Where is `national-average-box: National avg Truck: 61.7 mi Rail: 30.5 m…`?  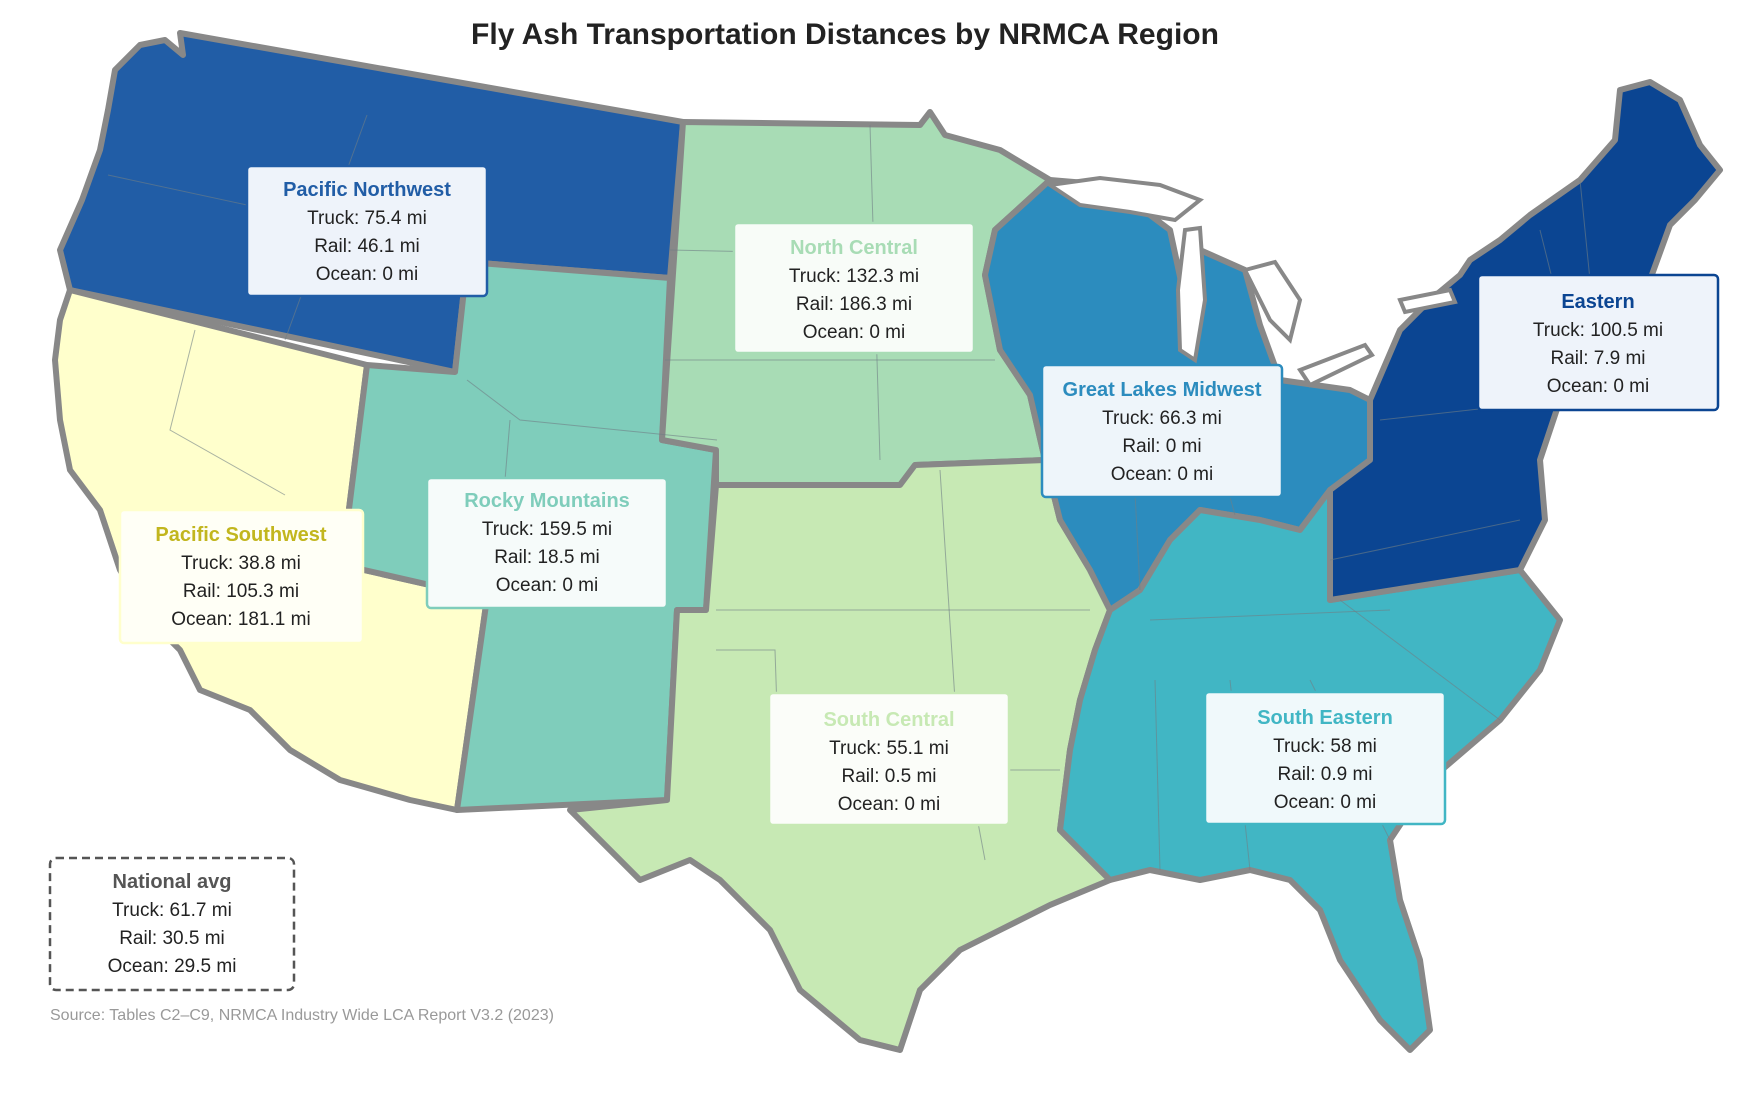 national-average-box: National avg Truck: 61.7 mi Rail: 30.5 m… is located at coordinates (172, 924).